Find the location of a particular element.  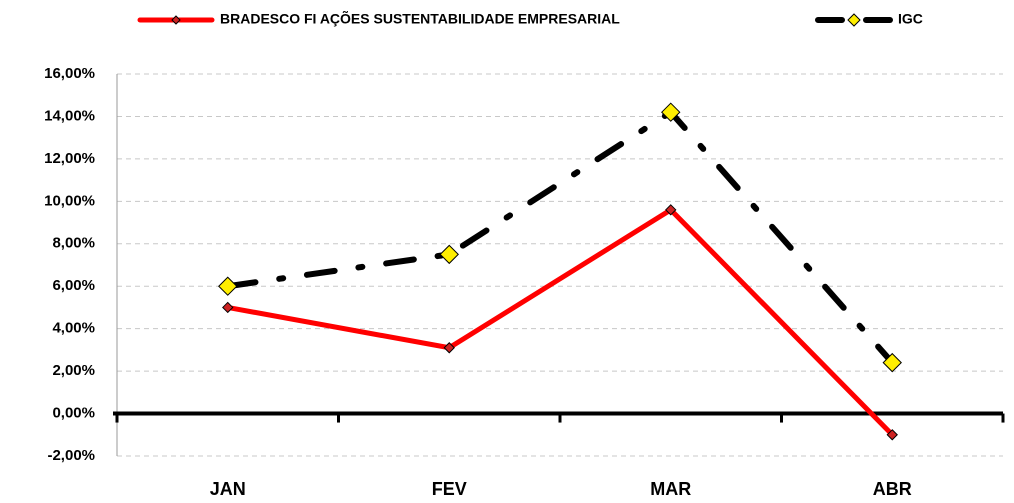

y-tick-label: 2,00% is located at coordinates (73, 370).